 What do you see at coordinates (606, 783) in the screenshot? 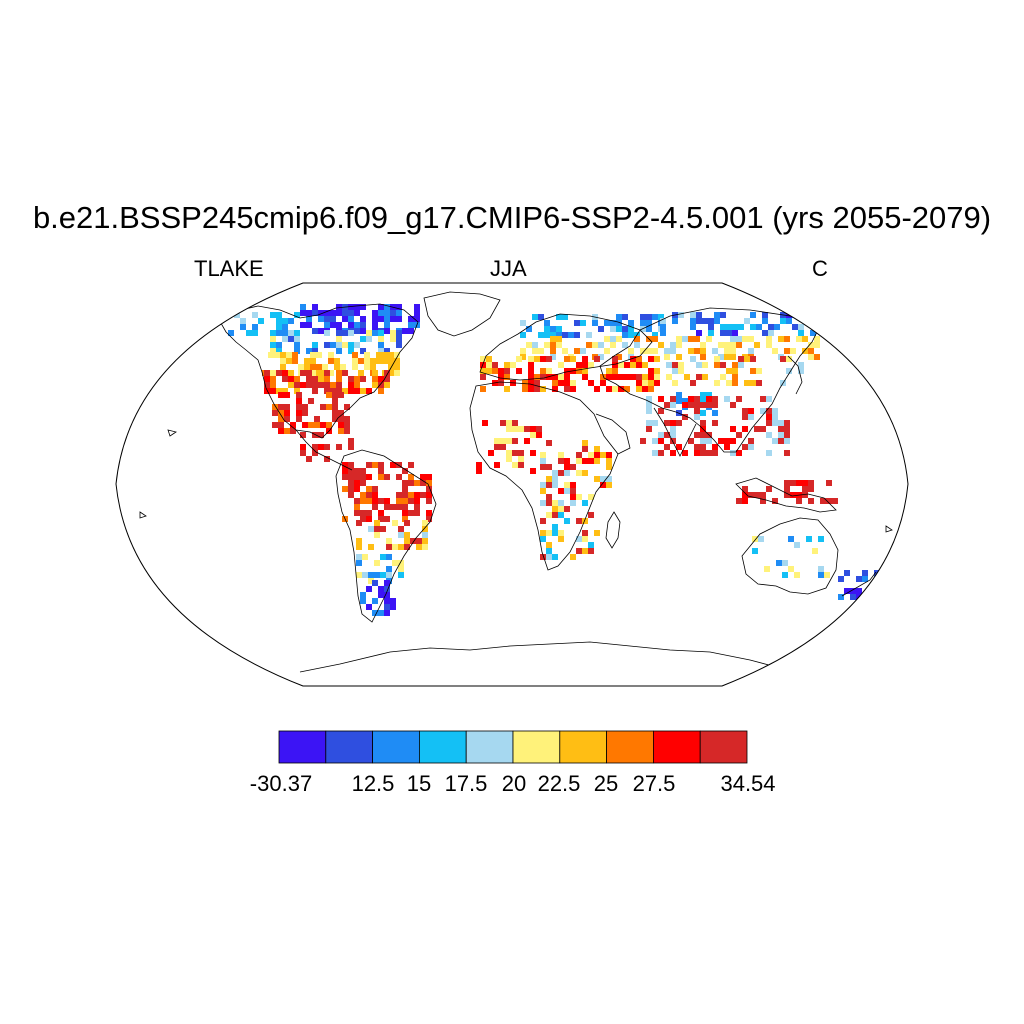
I see `colorbar-label: 25` at bounding box center [606, 783].